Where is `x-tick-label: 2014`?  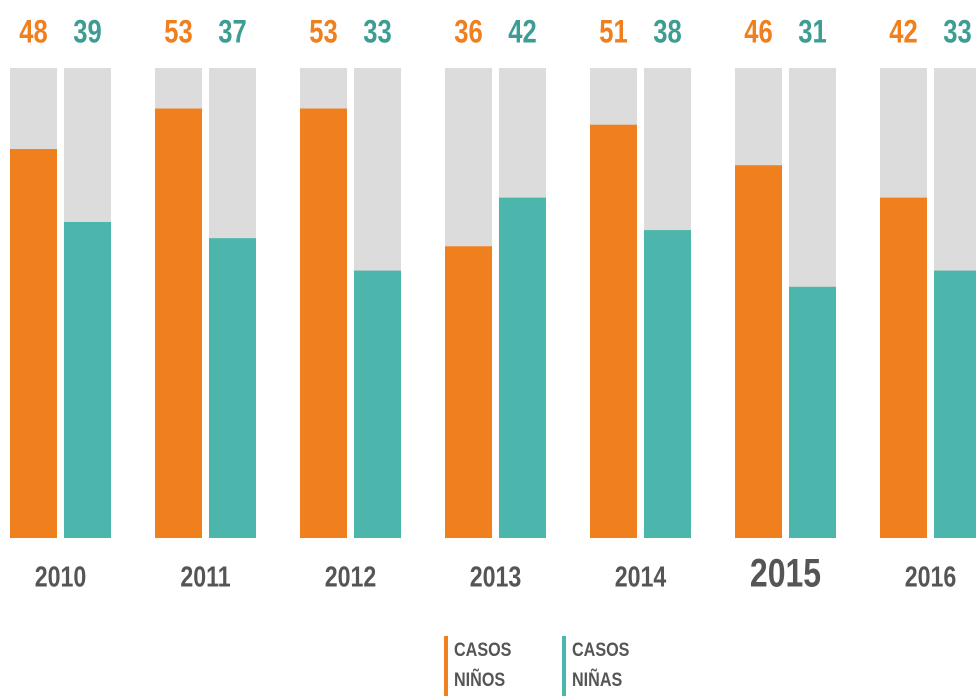
x-tick-label: 2014 is located at coordinates (641, 576).